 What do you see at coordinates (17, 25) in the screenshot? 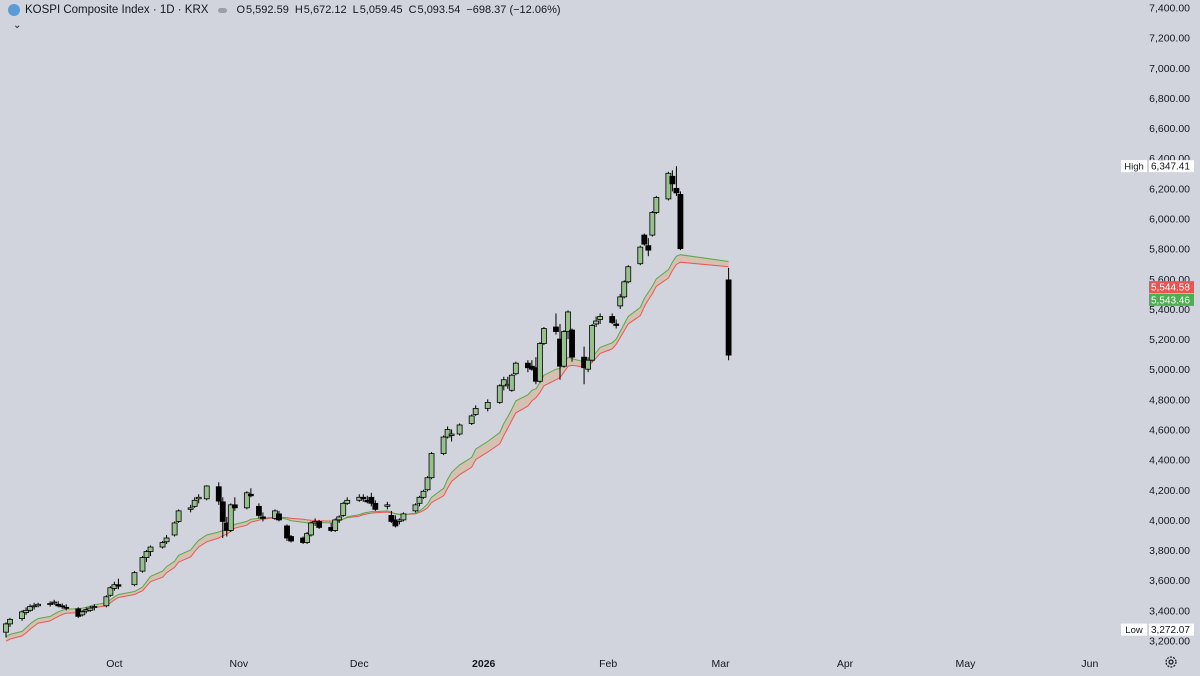
I see `chevron-down-icon: ⌄` at bounding box center [17, 25].